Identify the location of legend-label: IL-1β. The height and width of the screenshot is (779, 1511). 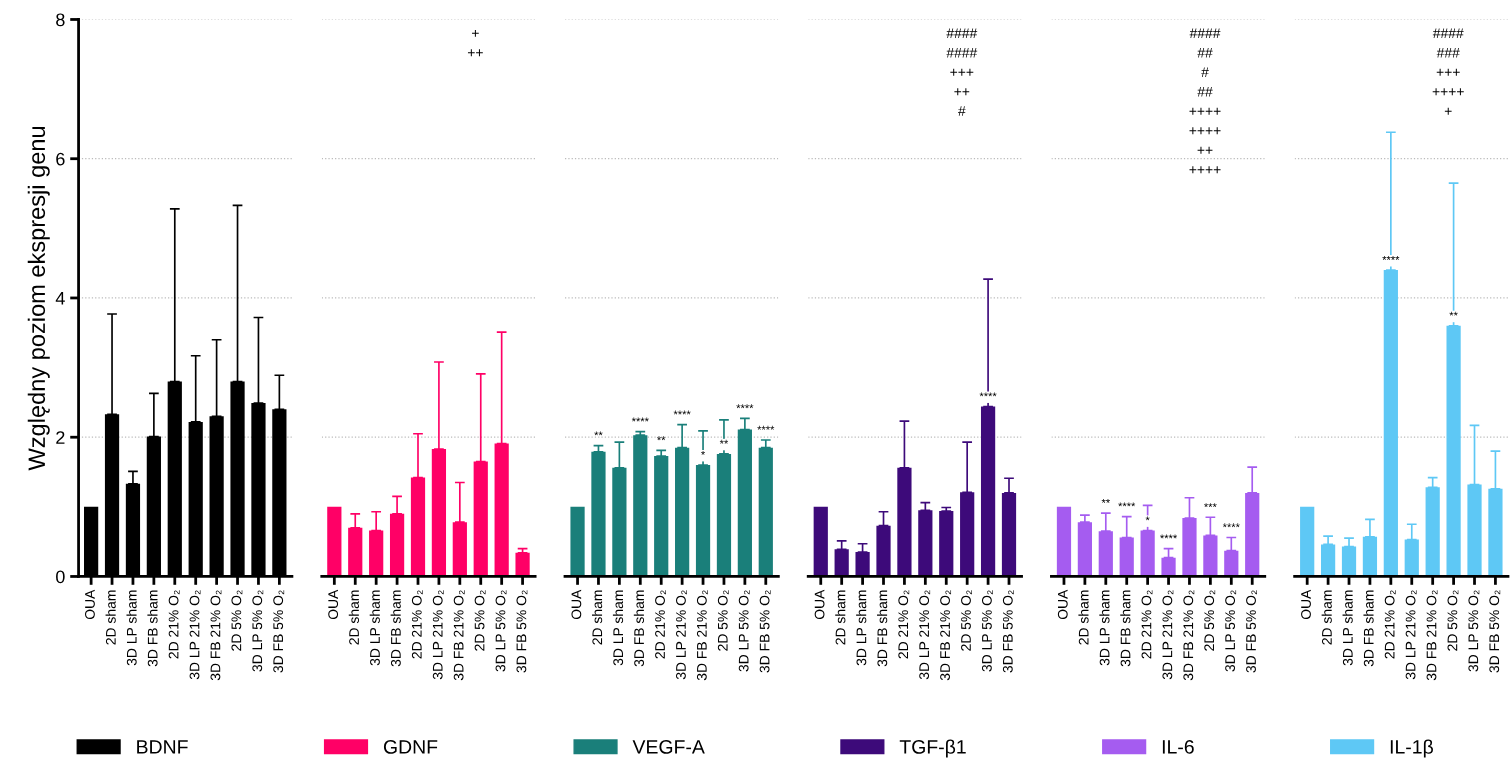
(1411, 748).